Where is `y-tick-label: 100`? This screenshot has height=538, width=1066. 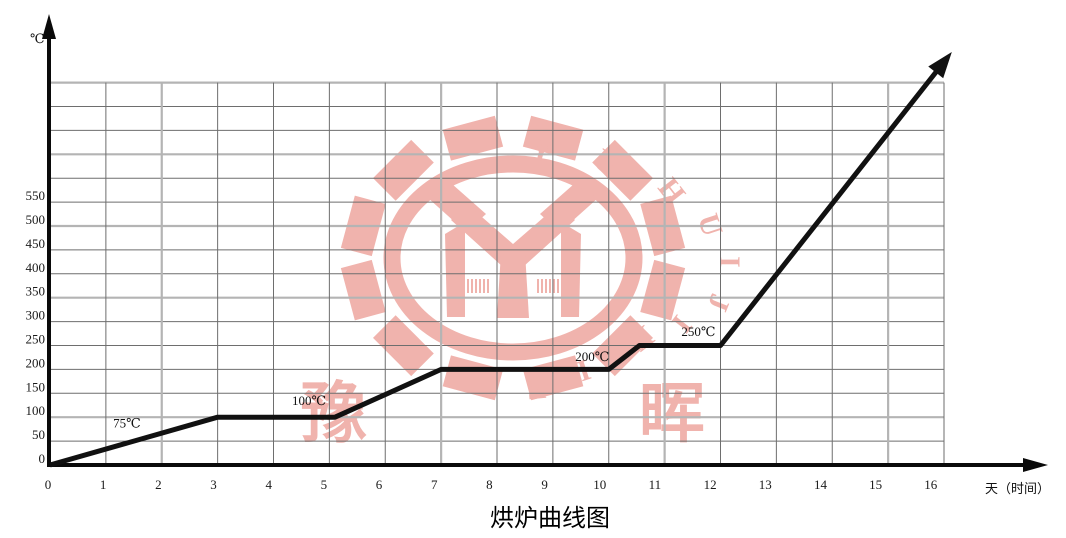
y-tick-label: 100 is located at coordinates (36, 410).